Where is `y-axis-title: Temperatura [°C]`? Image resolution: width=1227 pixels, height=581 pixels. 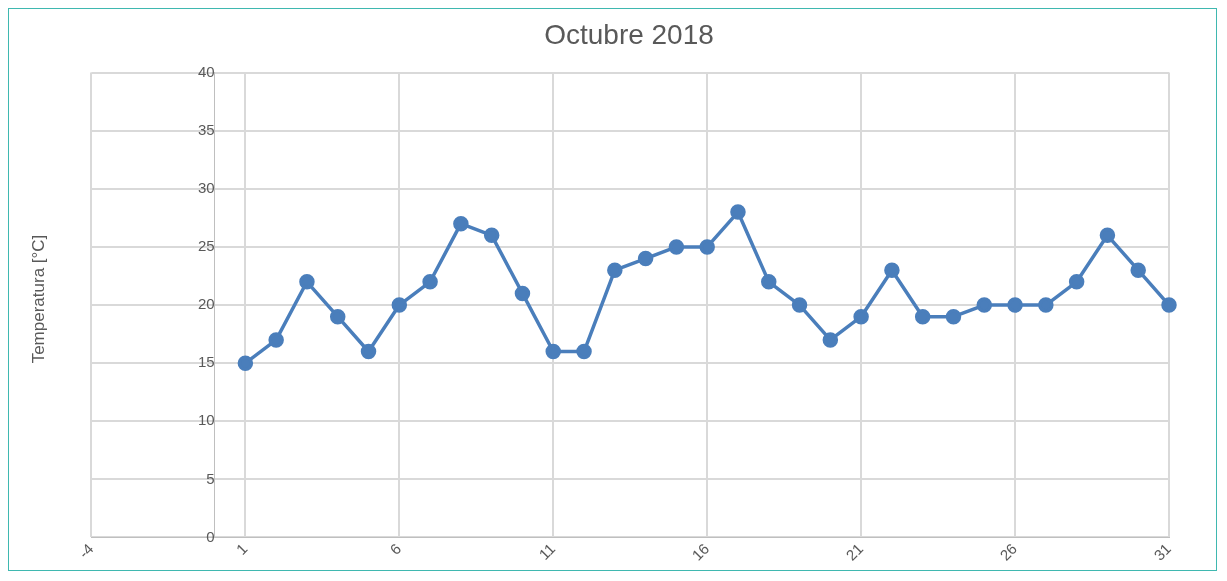 y-axis-title: Temperatura [°C] is located at coordinates (39, 299).